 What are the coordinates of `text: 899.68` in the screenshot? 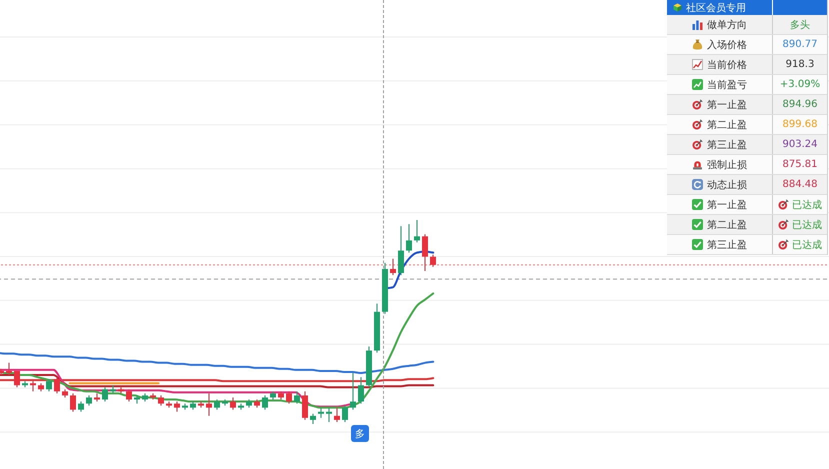 It's located at (800, 124).